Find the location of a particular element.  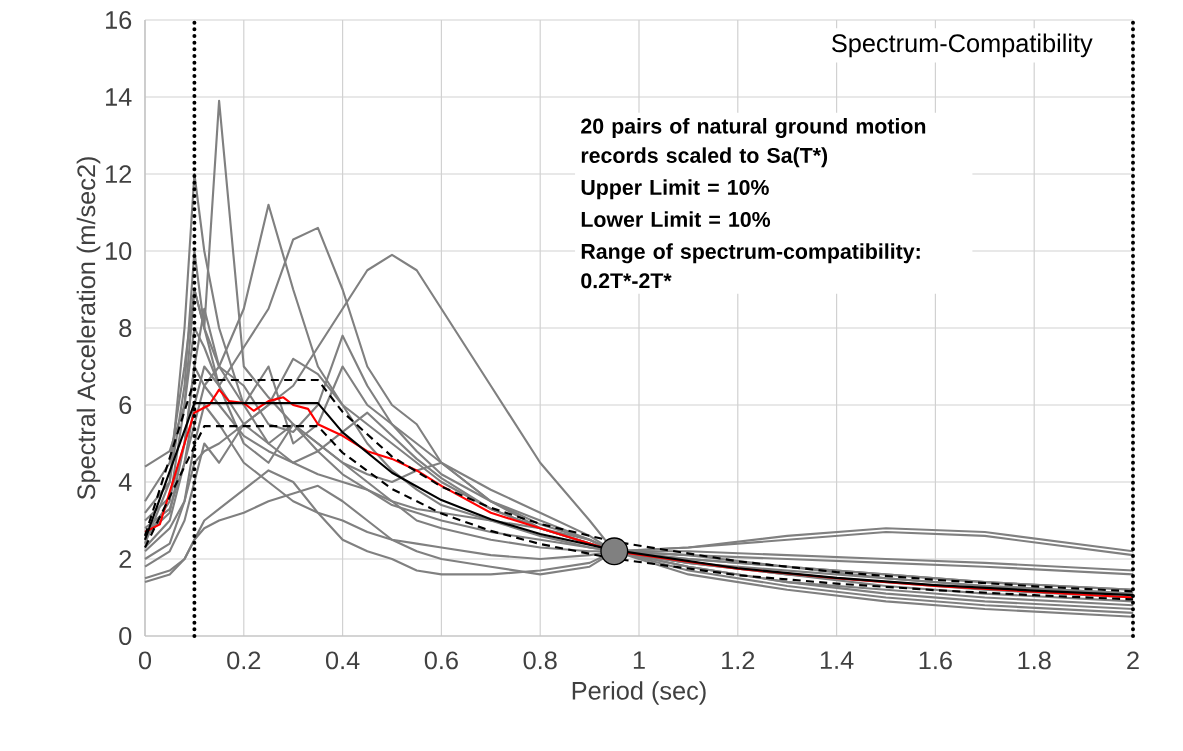

annotation: 20 pairs of natural ground motion records scaled to Sa(T*) is located at coordinates (753, 143).